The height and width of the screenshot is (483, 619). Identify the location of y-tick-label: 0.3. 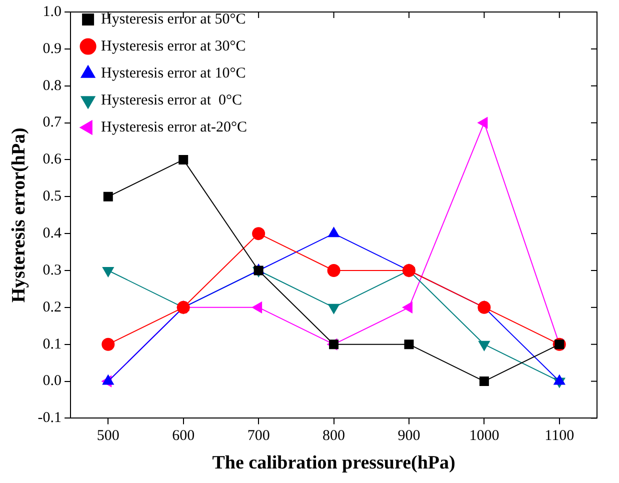
(52, 270).